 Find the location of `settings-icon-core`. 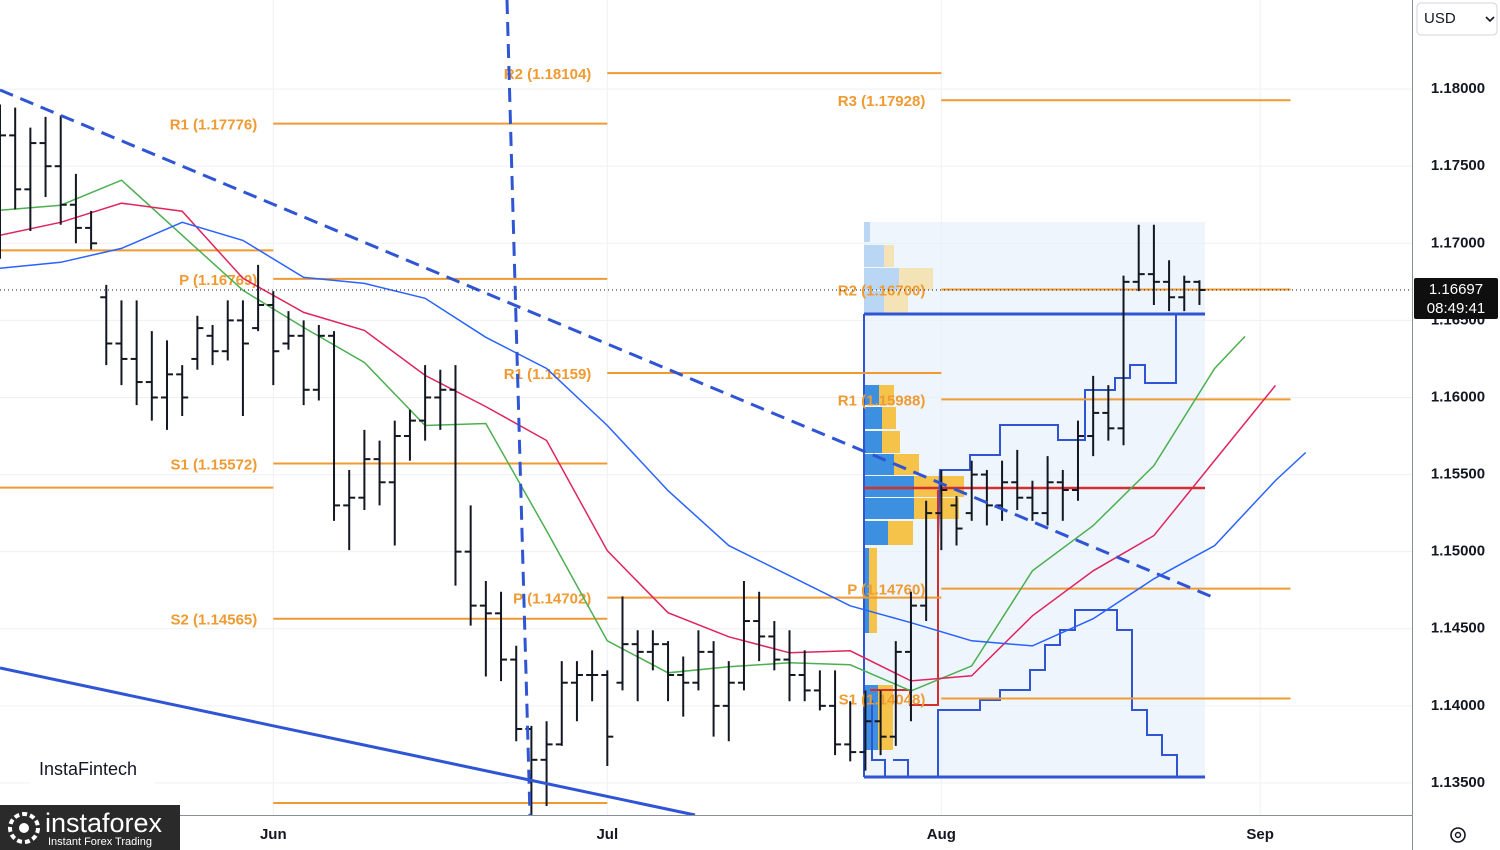

settings-icon-core is located at coordinates (1458, 835).